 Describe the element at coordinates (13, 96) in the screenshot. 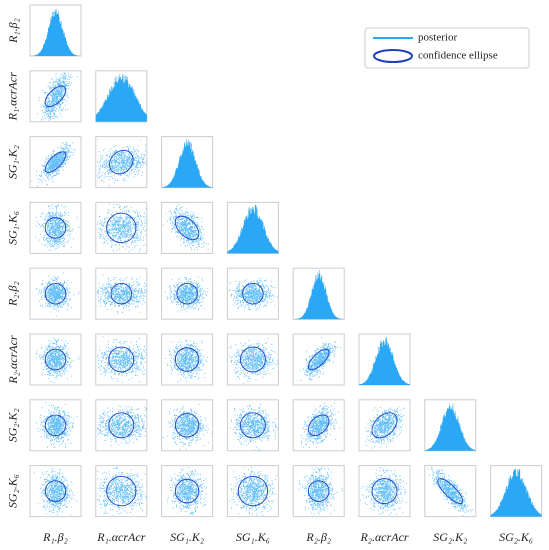

I see `y-label: R₁.αcrAcr` at that location.